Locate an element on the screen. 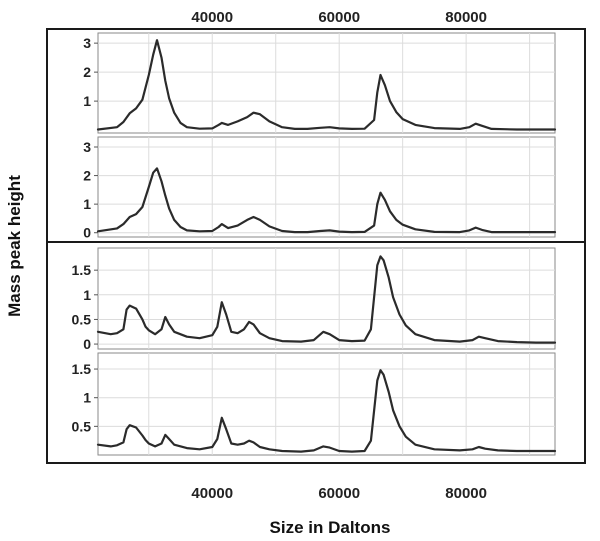 This screenshot has height=541, width=600. panel-1-y-tick-label: 2 is located at coordinates (87, 72).